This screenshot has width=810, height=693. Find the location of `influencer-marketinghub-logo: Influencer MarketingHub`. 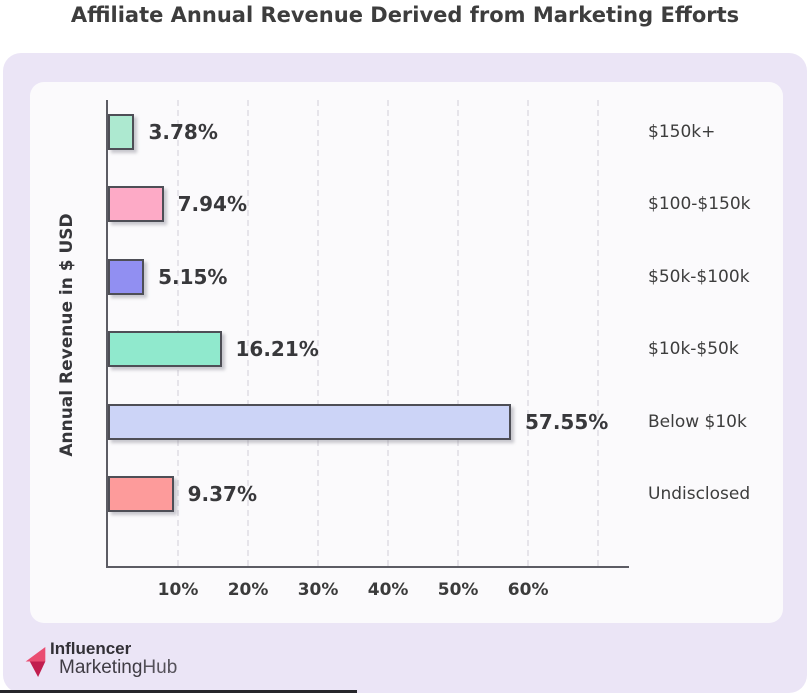

influencer-marketinghub-logo: Influencer MarketingHub is located at coordinates (101, 659).